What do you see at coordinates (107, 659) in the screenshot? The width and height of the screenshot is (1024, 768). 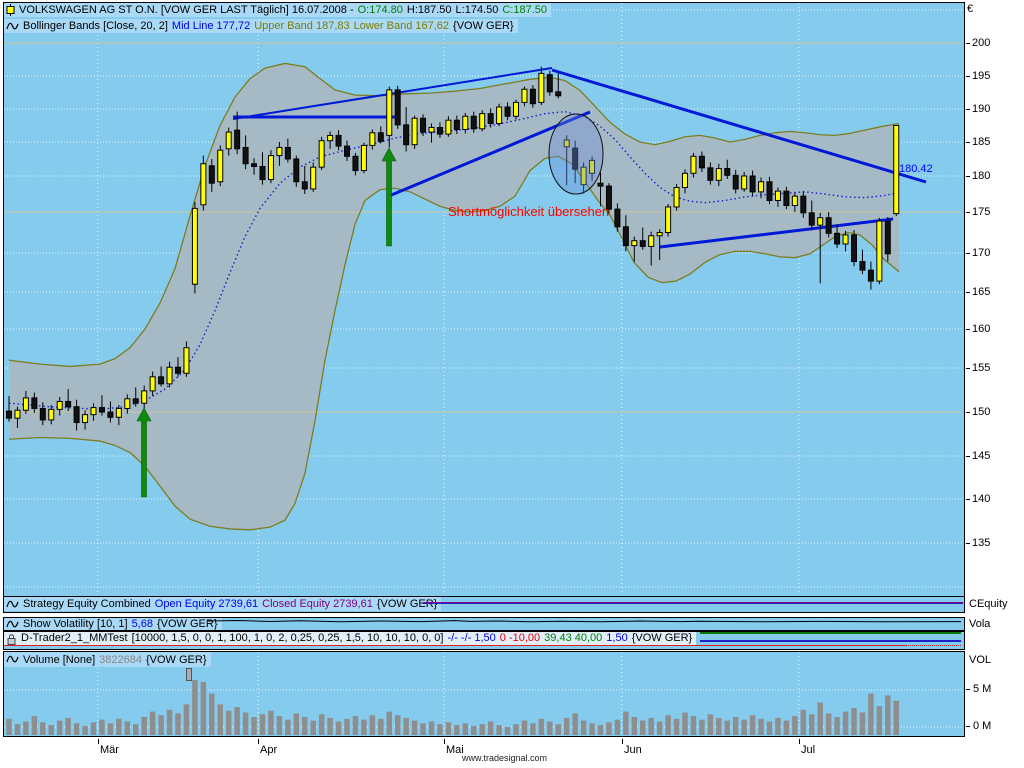 I see `volume-header-bar: Volume [None] 3822684 {VOW GER}` at bounding box center [107, 659].